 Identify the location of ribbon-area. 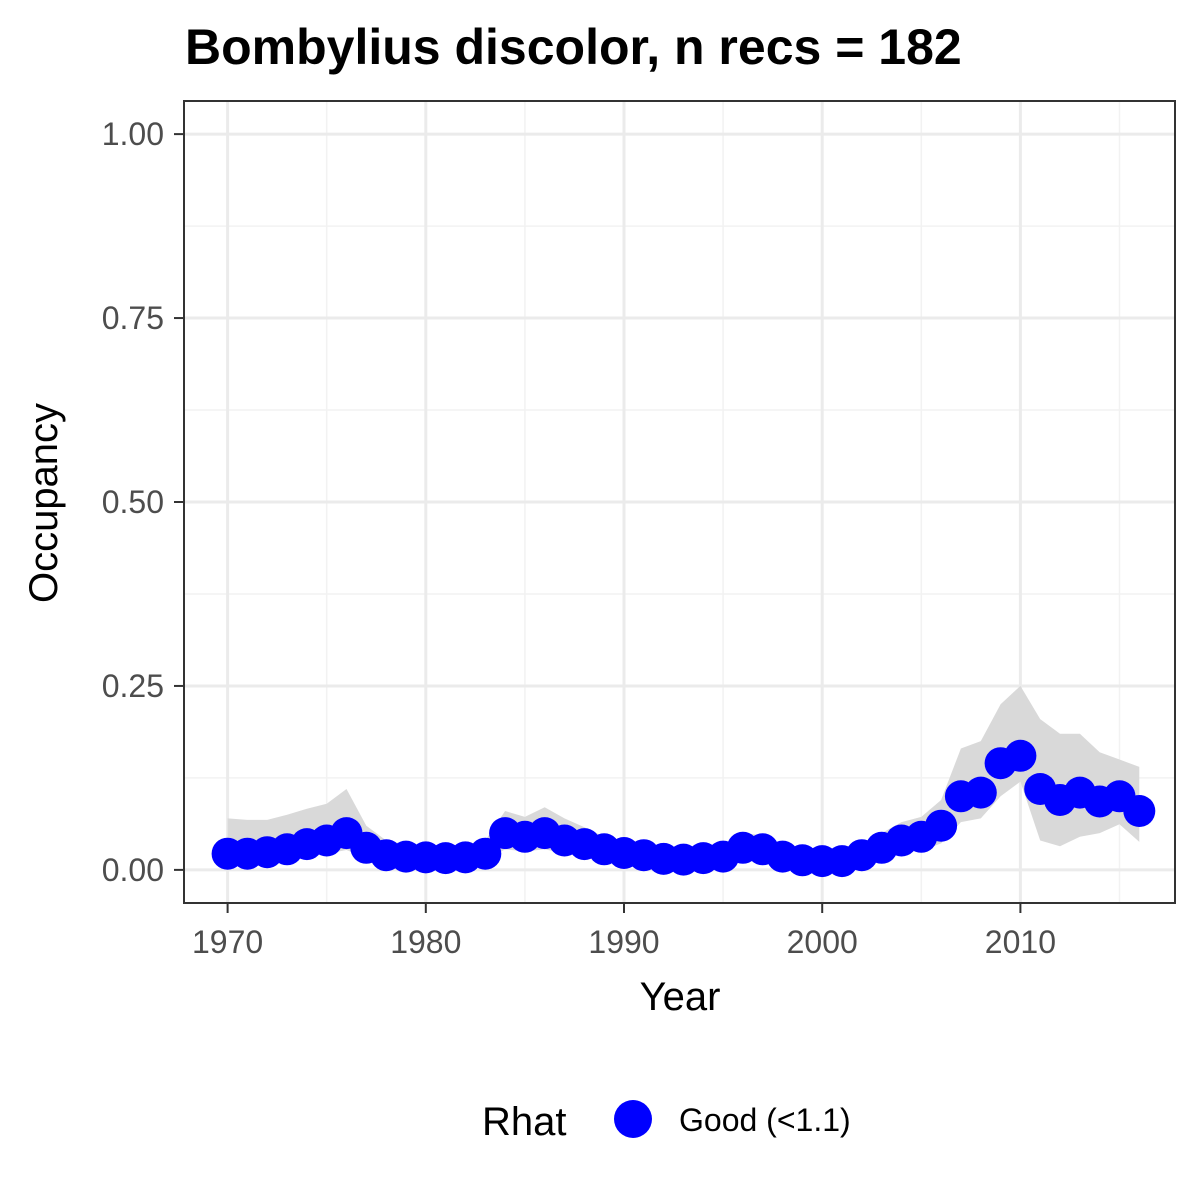
(683, 775).